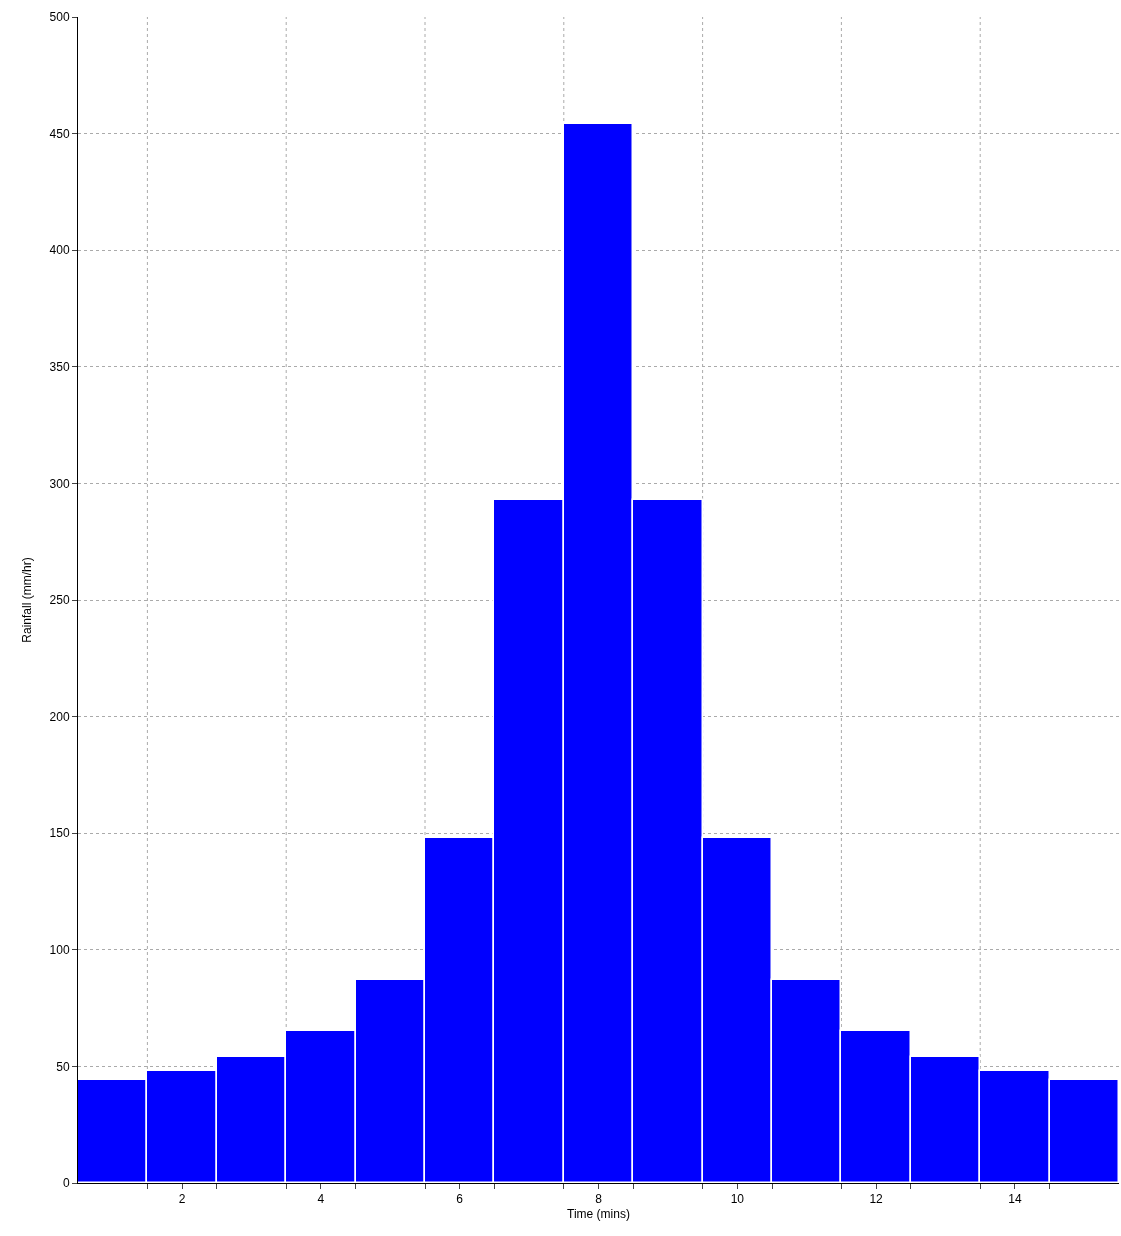  I want to click on y-tick-label: 0, so click(66, 1183).